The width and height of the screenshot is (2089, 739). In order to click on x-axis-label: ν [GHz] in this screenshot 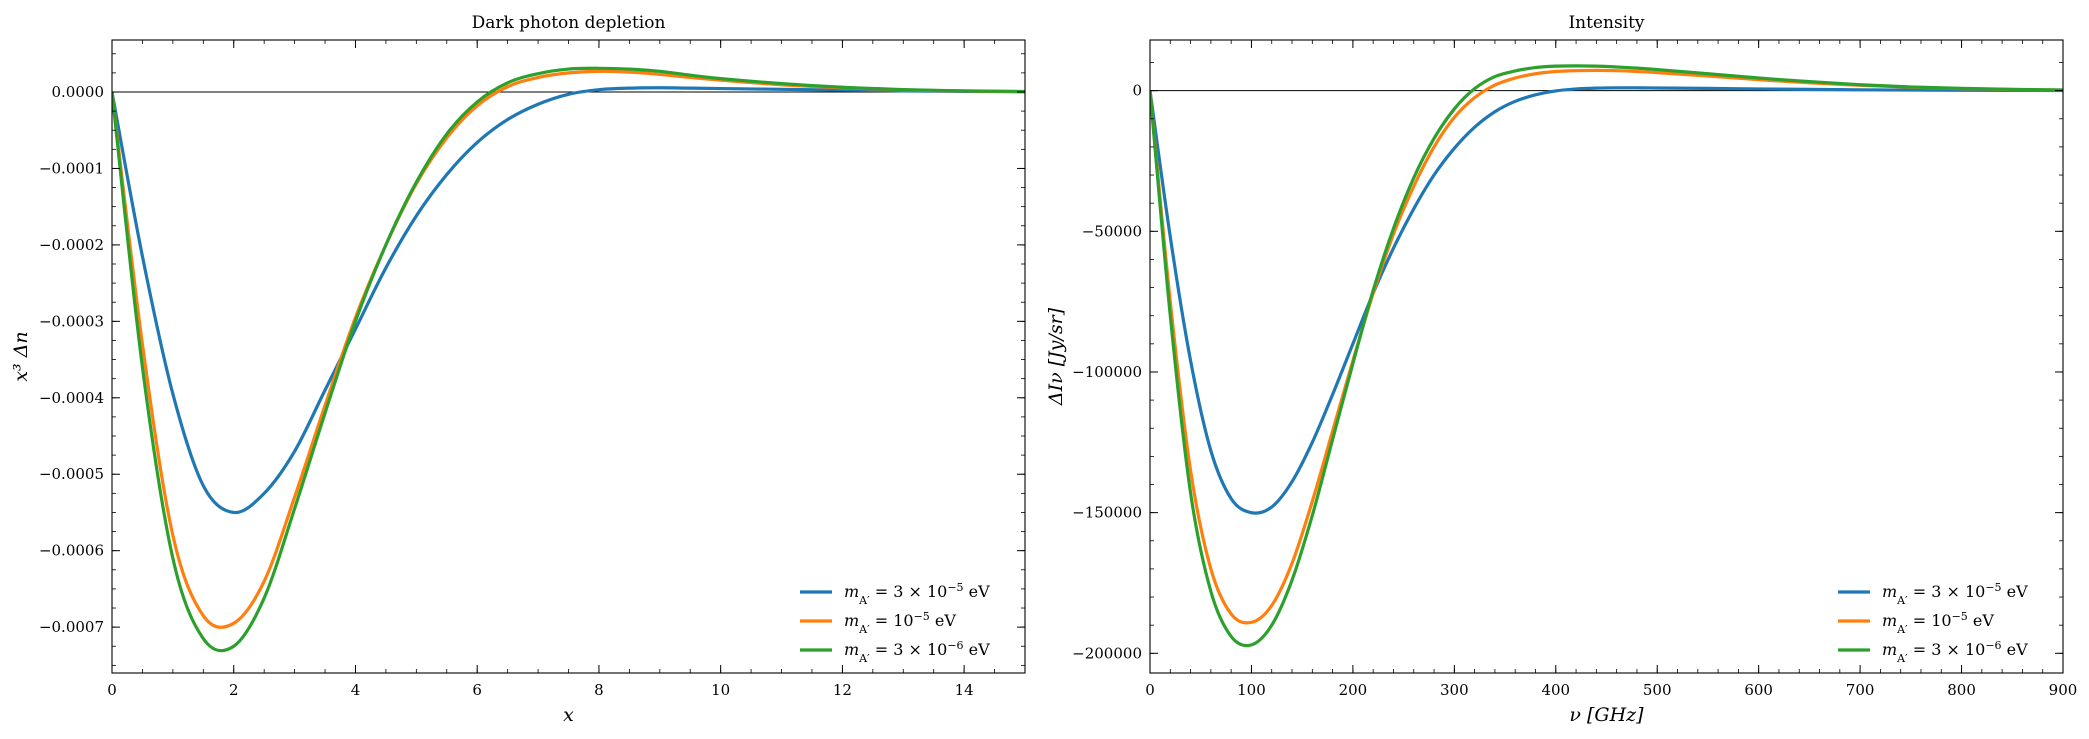, I will do `click(1606, 715)`.